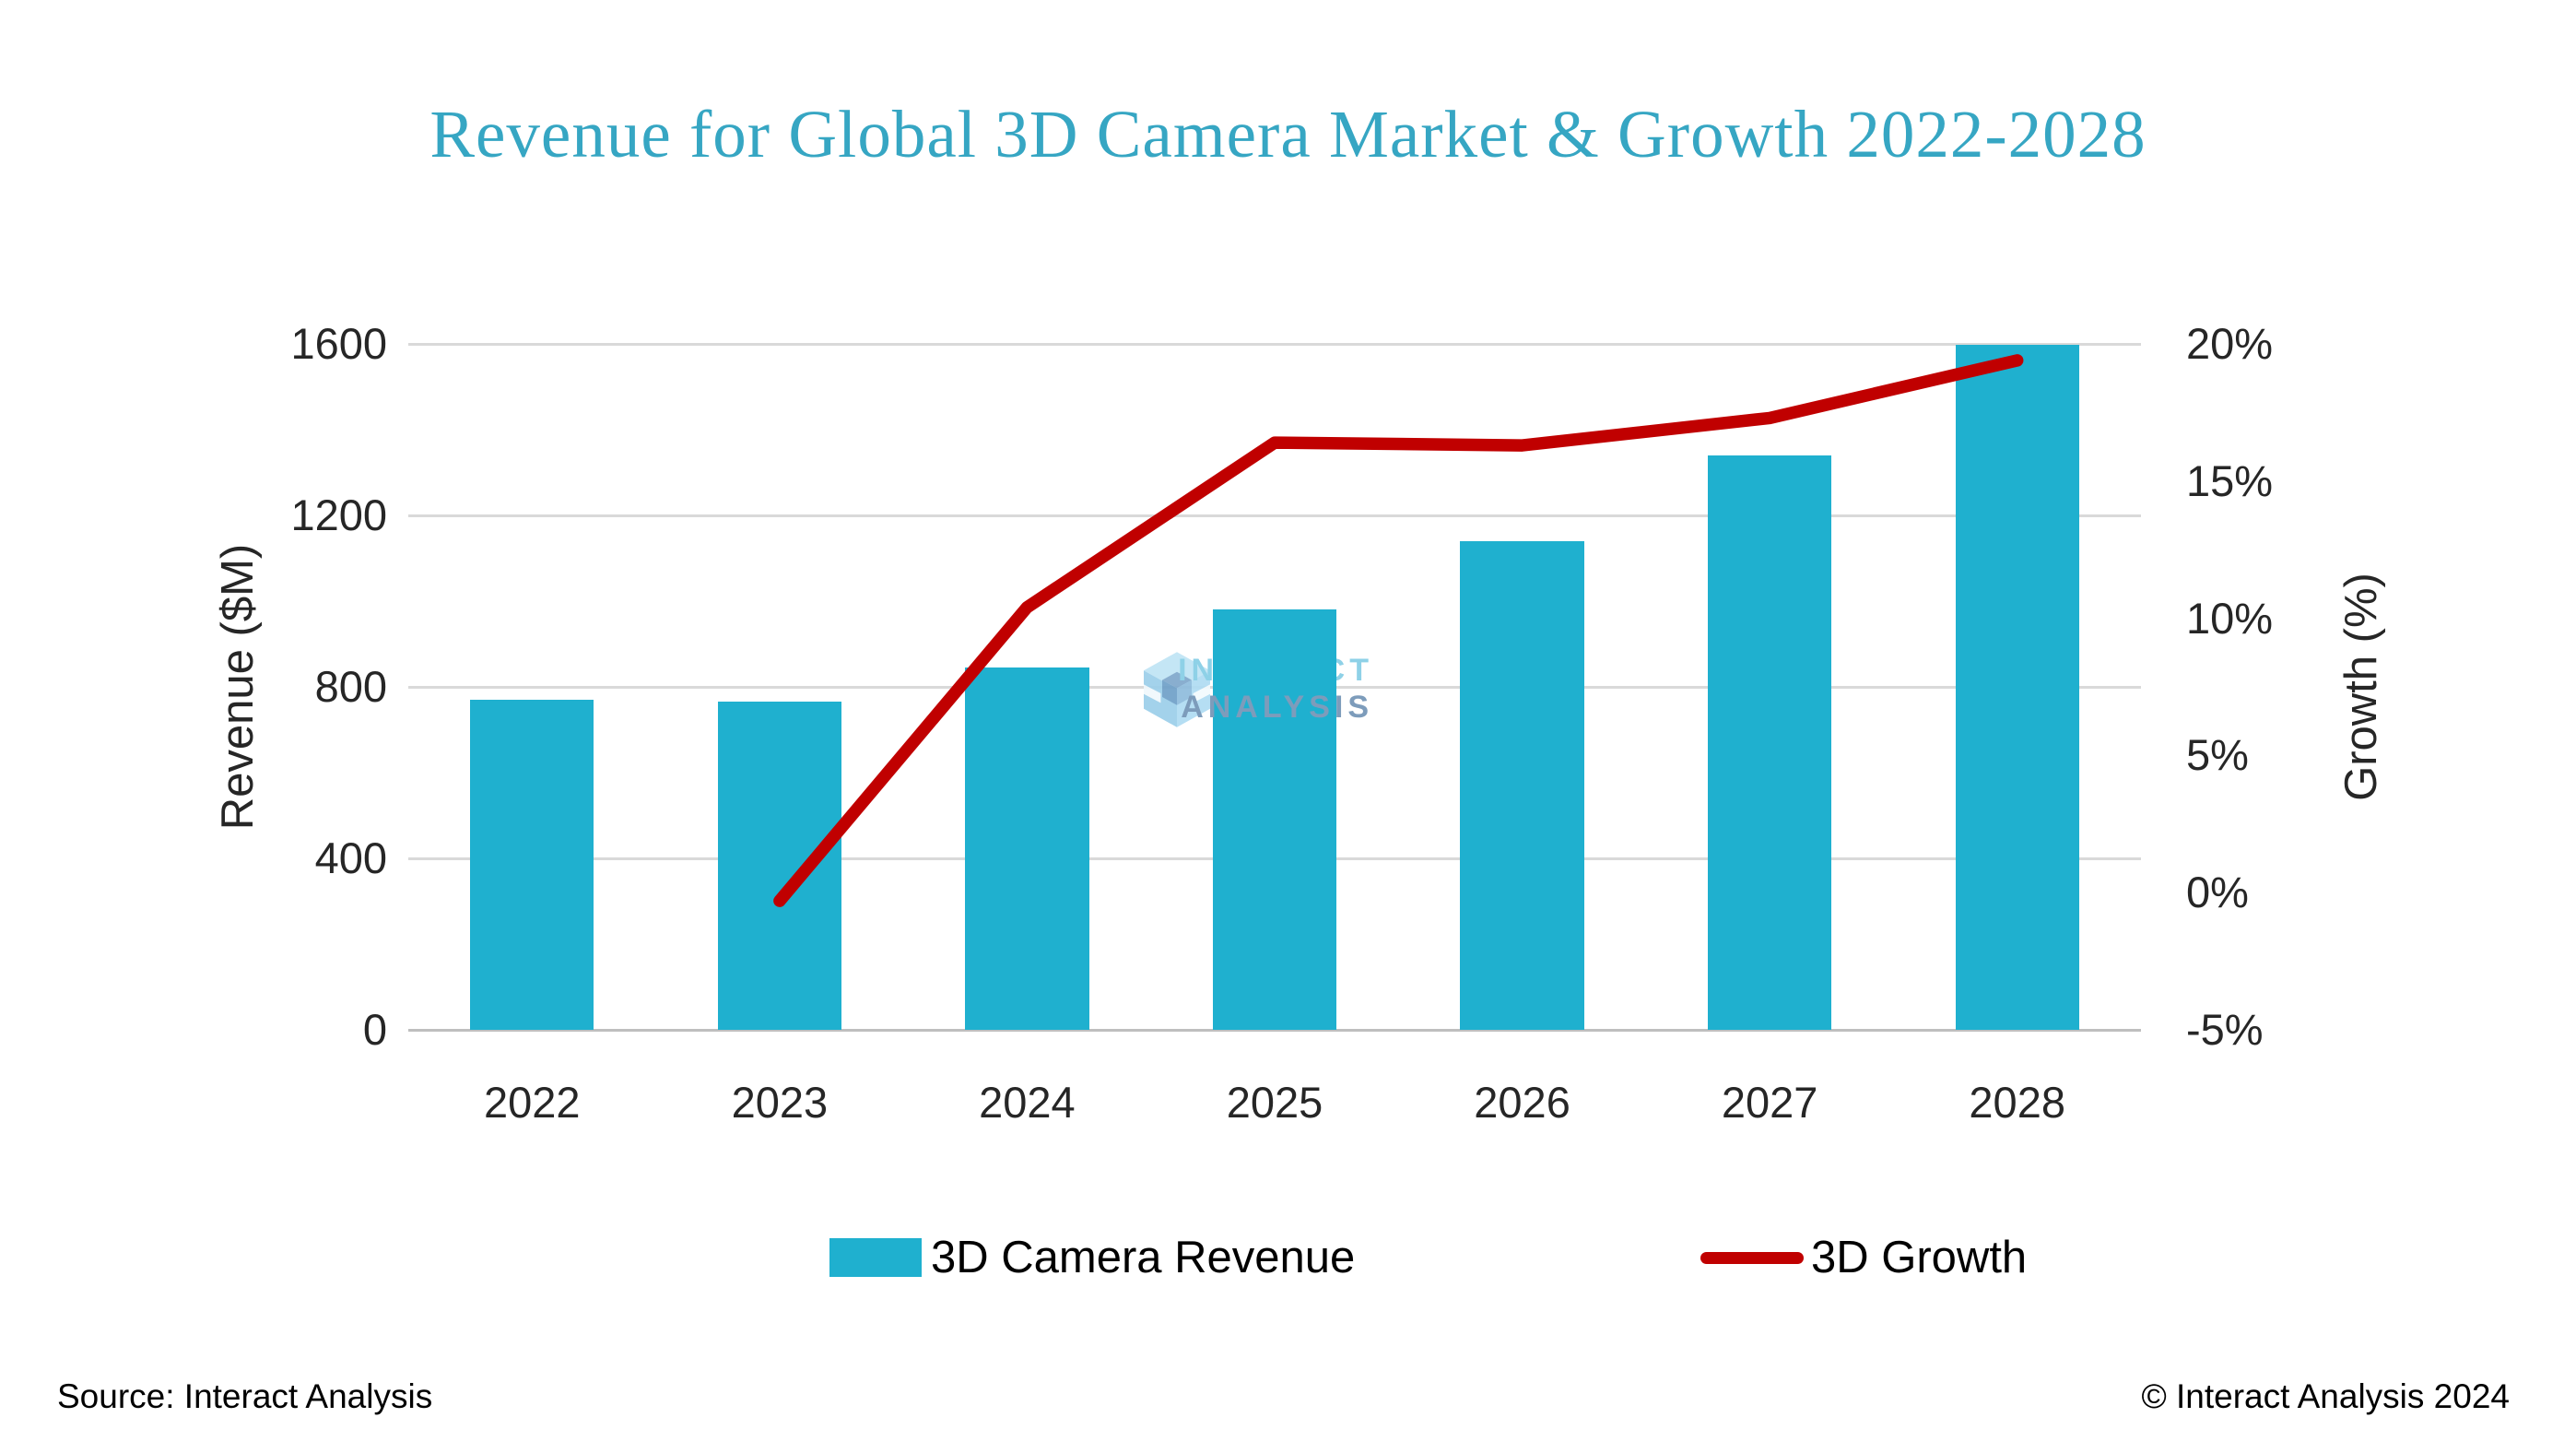 The height and width of the screenshot is (1453, 2576). What do you see at coordinates (779, 866) in the screenshot?
I see `bar-2023` at bounding box center [779, 866].